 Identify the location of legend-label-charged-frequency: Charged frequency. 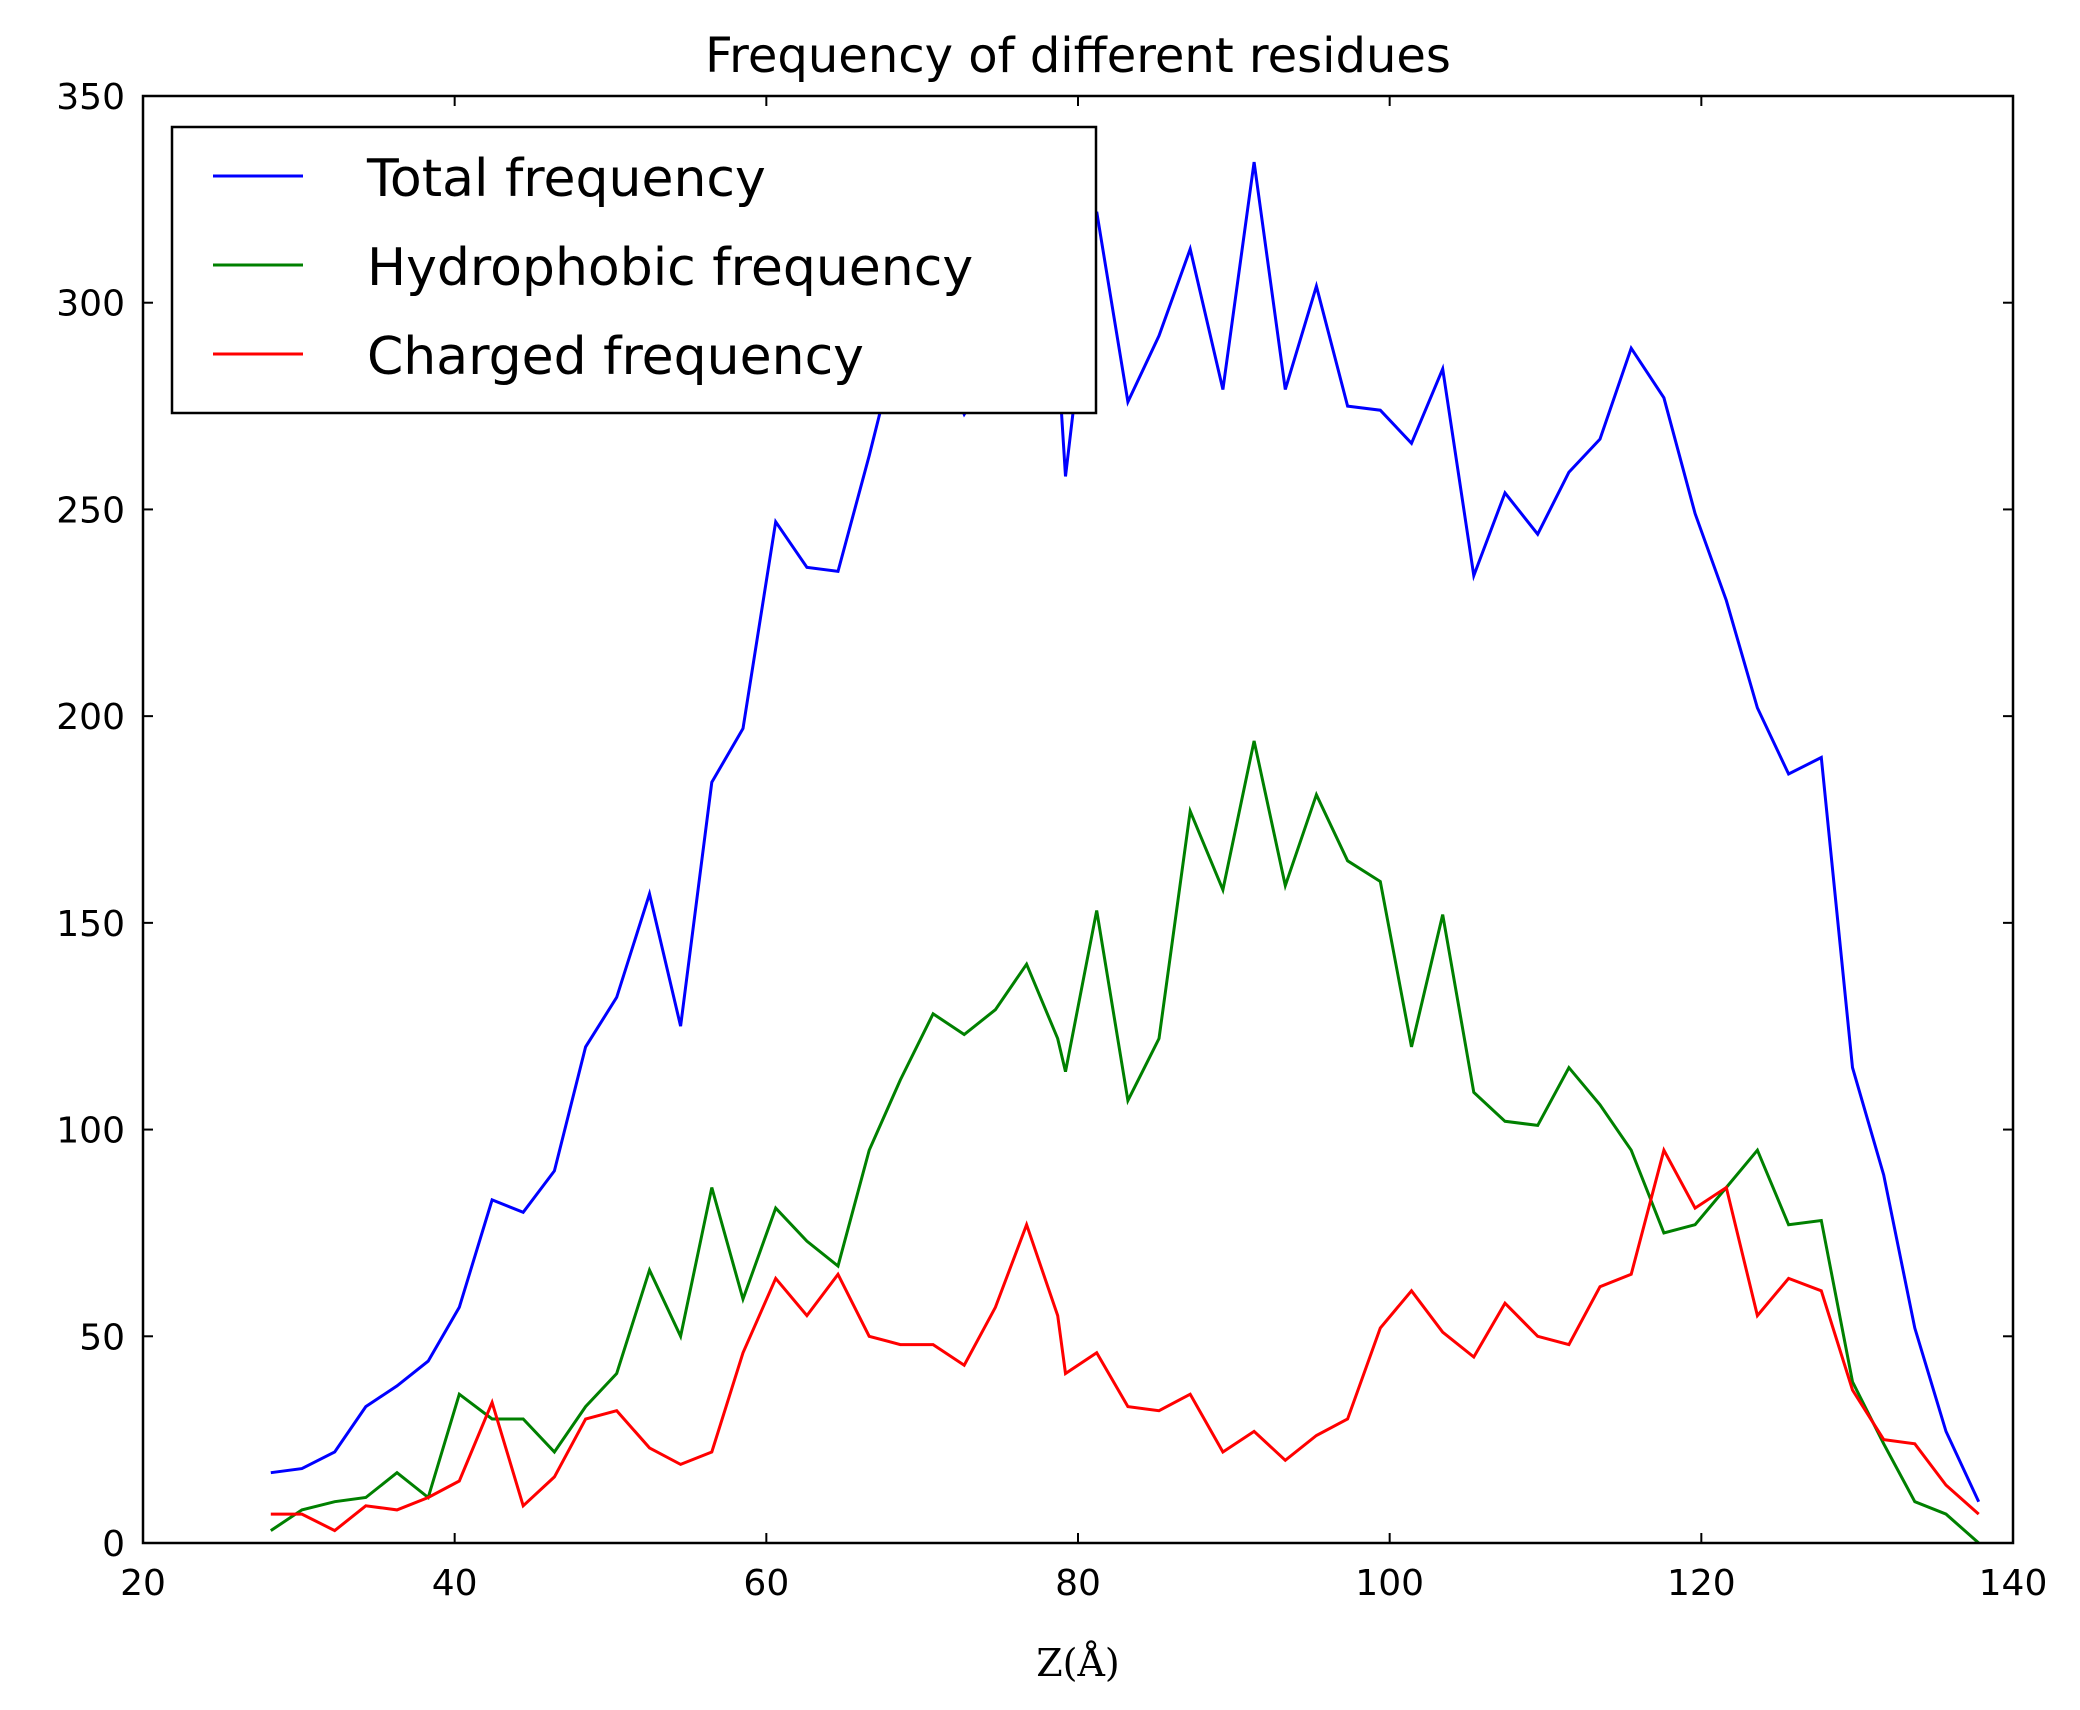
(615, 357).